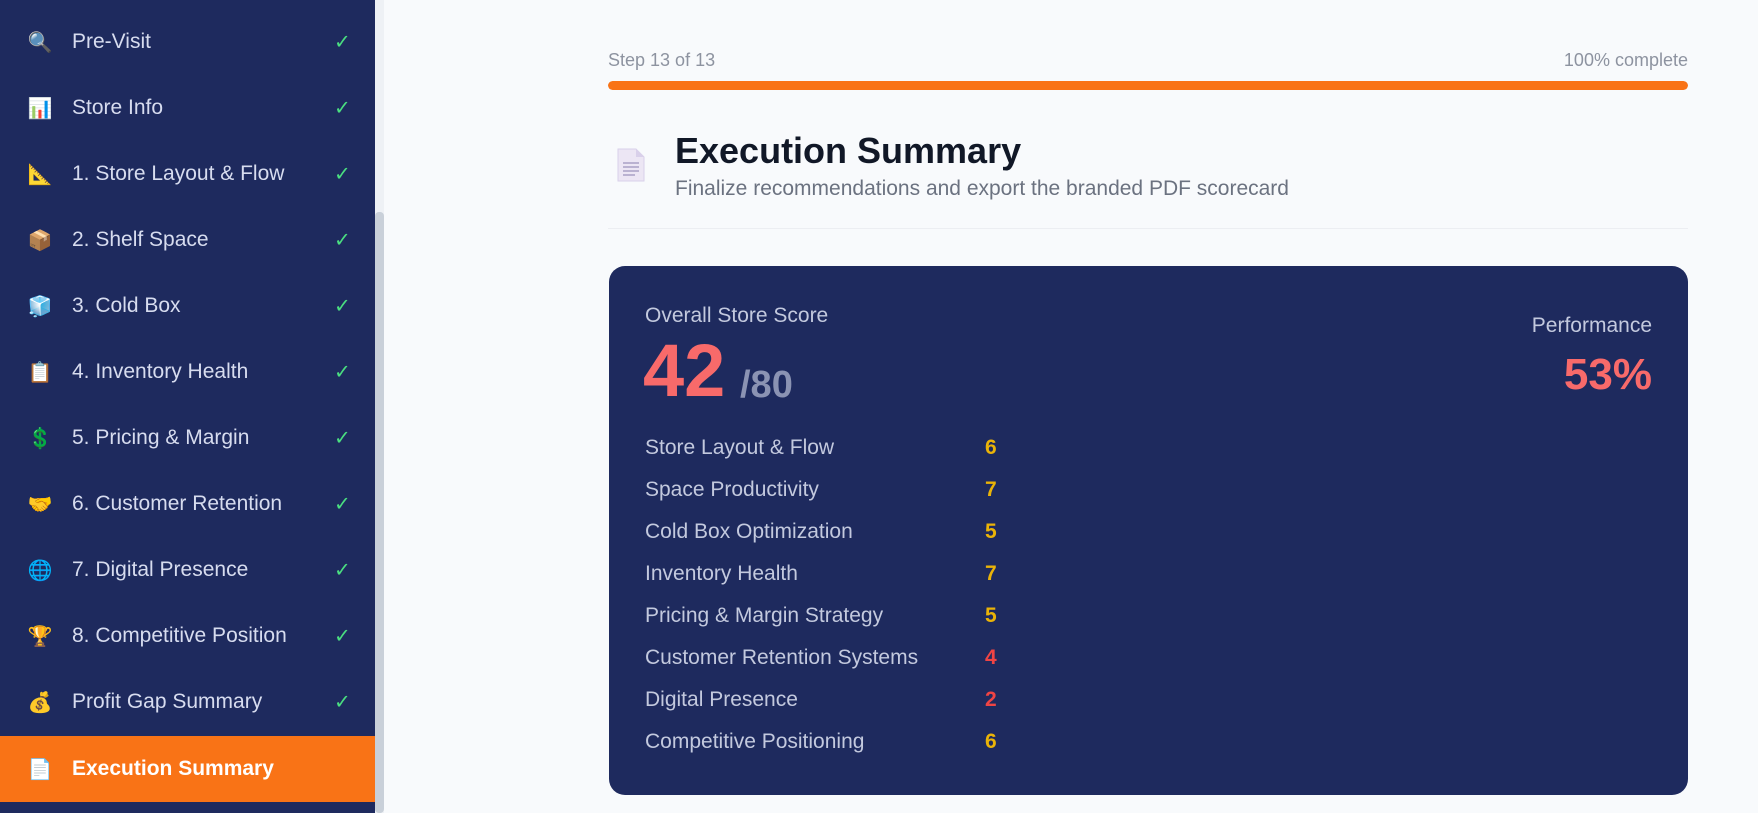 This screenshot has height=813, width=1758. I want to click on sidebar-item-label: 8. Competitive Position, so click(179, 635).